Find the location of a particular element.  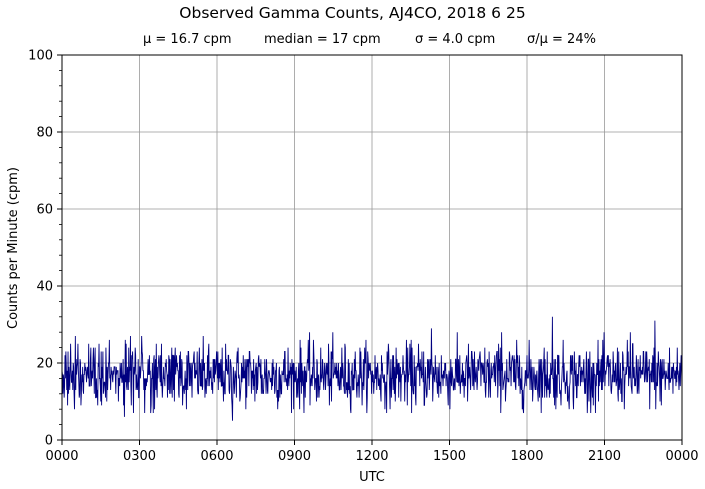

x-axis-label: UTC is located at coordinates (372, 477).